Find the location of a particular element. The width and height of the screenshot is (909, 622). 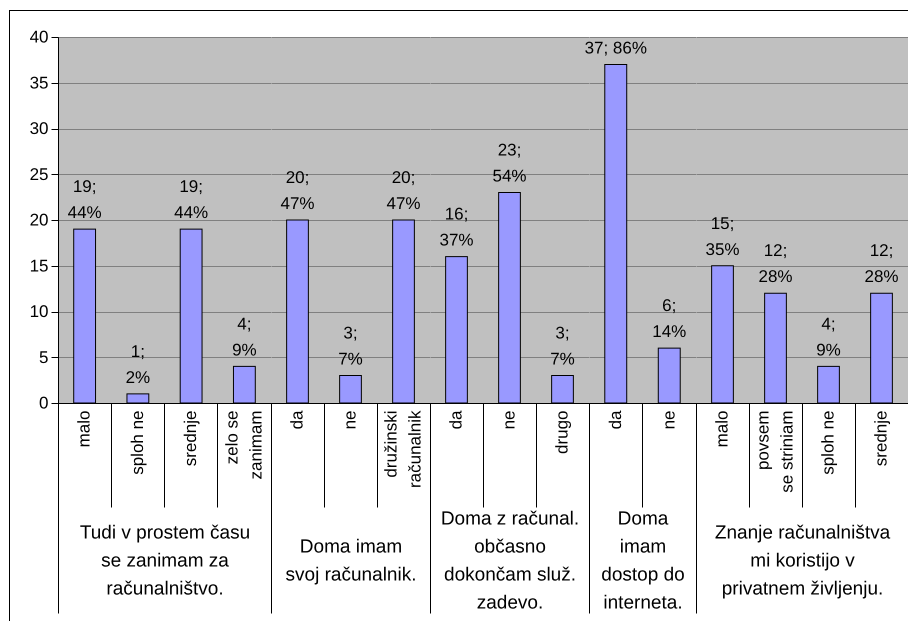

data-label: 16; 37% is located at coordinates (456, 227).